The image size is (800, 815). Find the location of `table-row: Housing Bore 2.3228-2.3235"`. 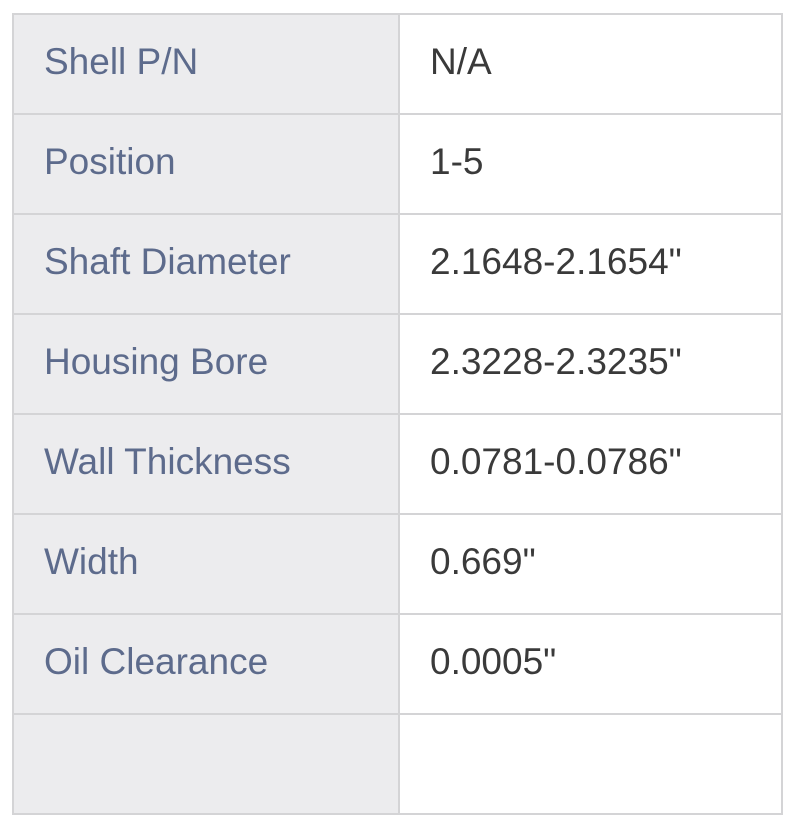

table-row: Housing Bore 2.3228-2.3235" is located at coordinates (397, 364).